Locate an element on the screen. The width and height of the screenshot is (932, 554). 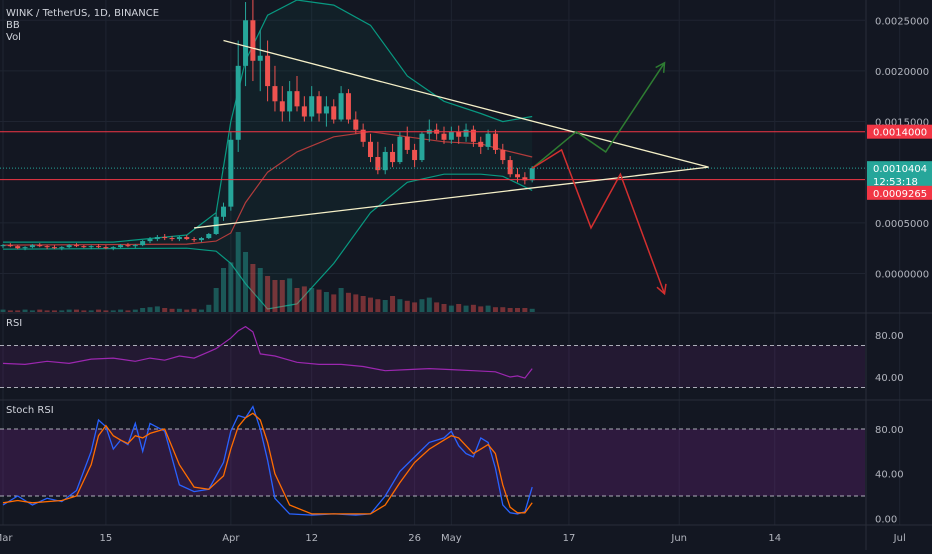
support-price-tag: 0.0009265 is located at coordinates (900, 194).